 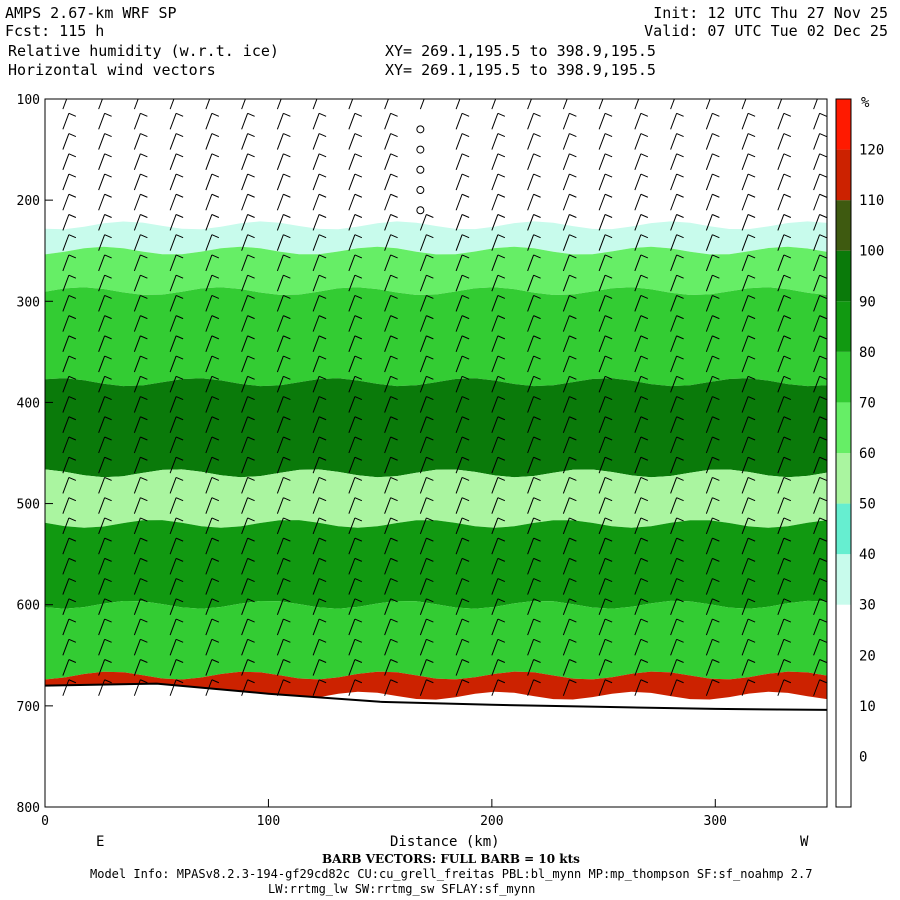 I want to click on colorbar-cell, so click(x=843, y=579).